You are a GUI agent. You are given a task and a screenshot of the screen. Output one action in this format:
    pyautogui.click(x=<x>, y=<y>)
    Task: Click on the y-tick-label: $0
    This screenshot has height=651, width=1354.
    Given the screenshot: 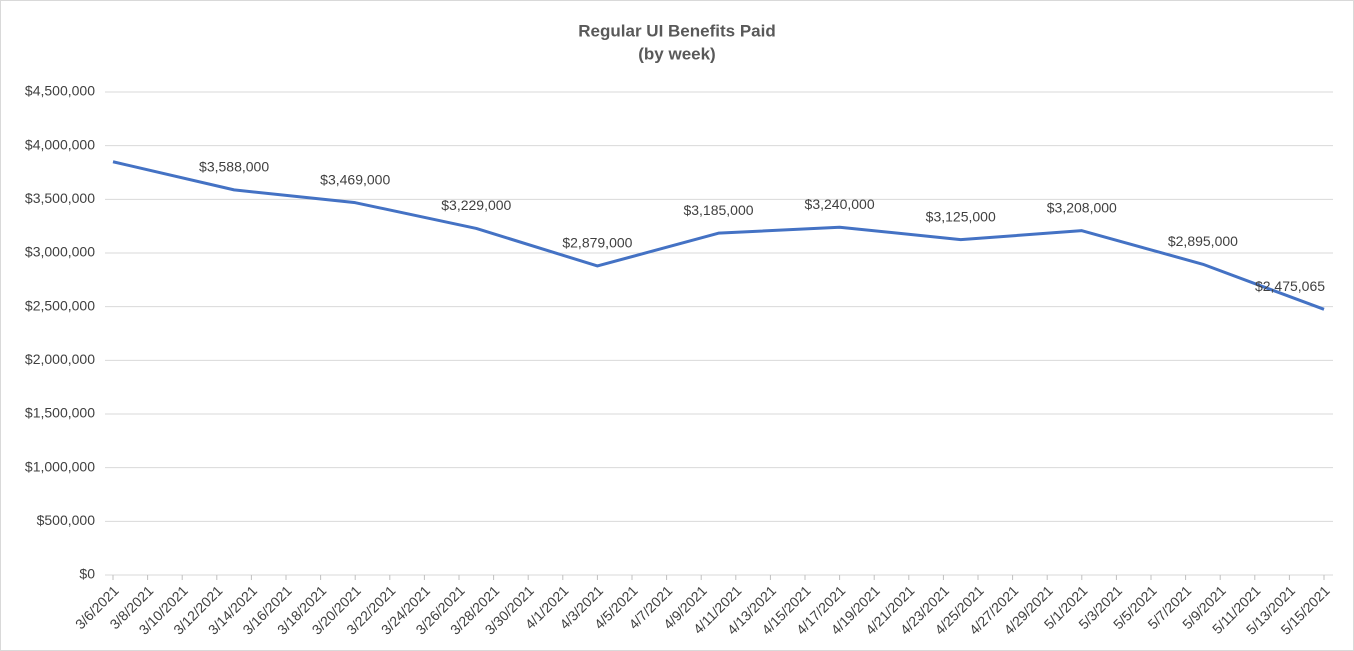 What is the action you would take?
    pyautogui.click(x=87, y=574)
    